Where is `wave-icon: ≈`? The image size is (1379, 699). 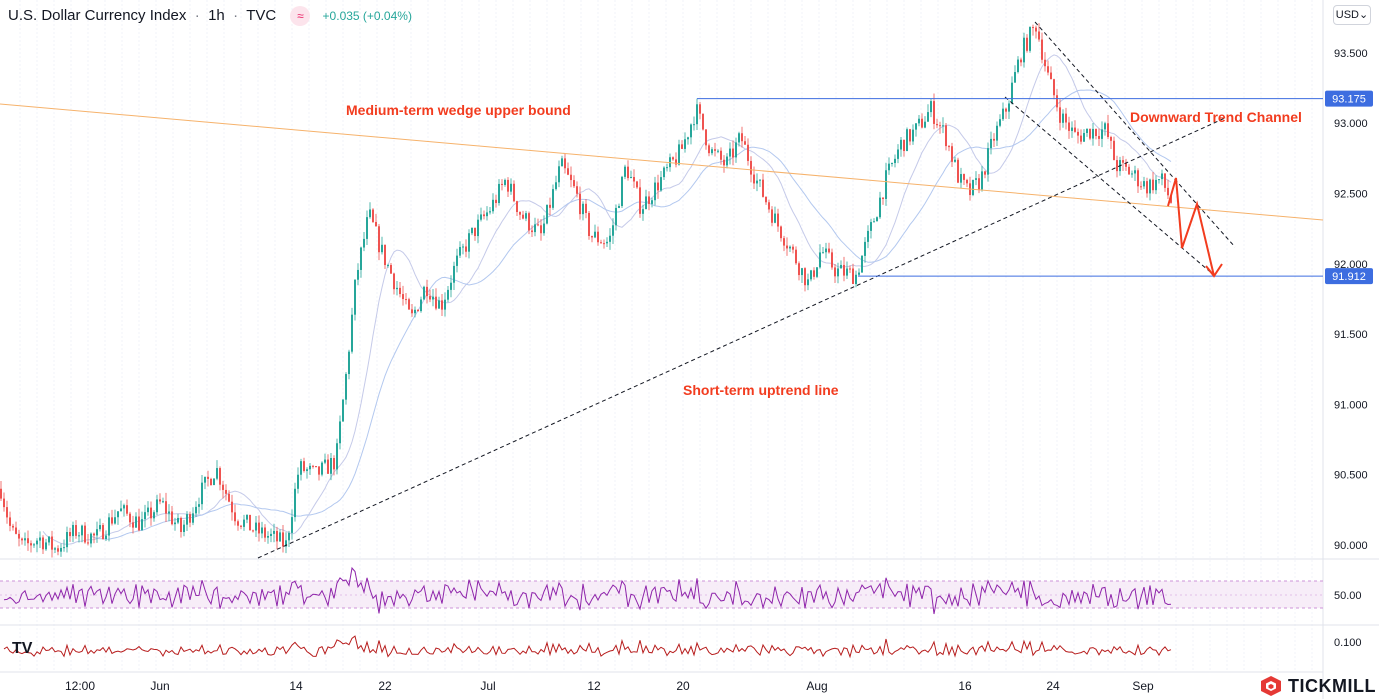
wave-icon: ≈ is located at coordinates (300, 16).